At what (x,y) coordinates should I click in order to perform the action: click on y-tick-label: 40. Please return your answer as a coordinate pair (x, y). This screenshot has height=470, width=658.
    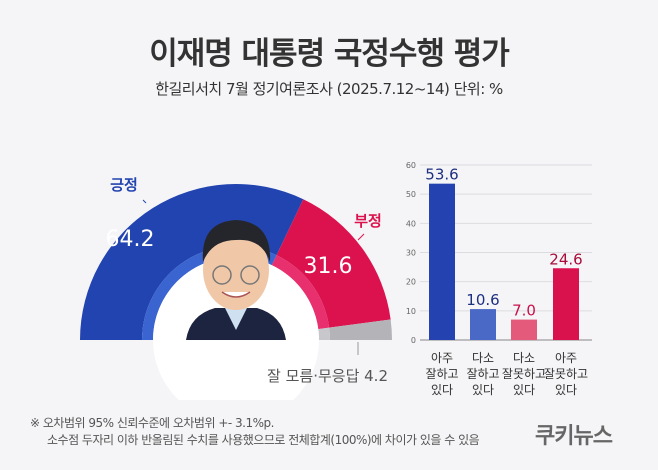
    Looking at the image, I should click on (411, 223).